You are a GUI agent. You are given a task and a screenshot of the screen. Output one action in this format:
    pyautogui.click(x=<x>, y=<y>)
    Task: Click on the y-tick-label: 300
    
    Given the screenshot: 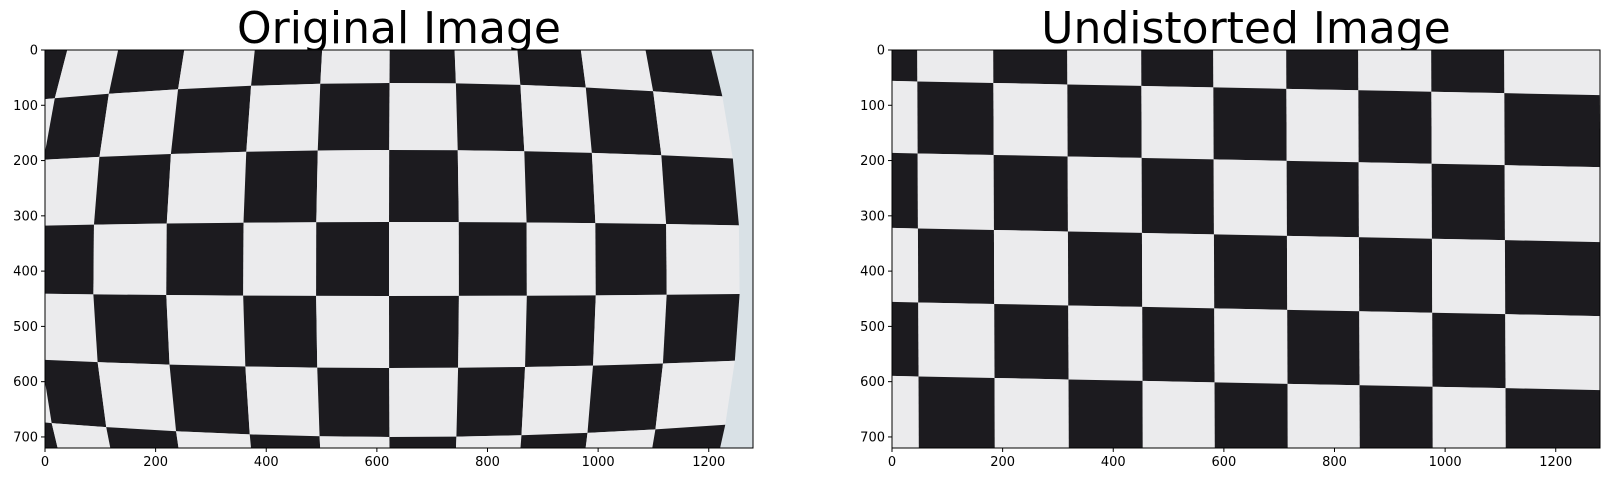 What is the action you would take?
    pyautogui.click(x=25, y=216)
    